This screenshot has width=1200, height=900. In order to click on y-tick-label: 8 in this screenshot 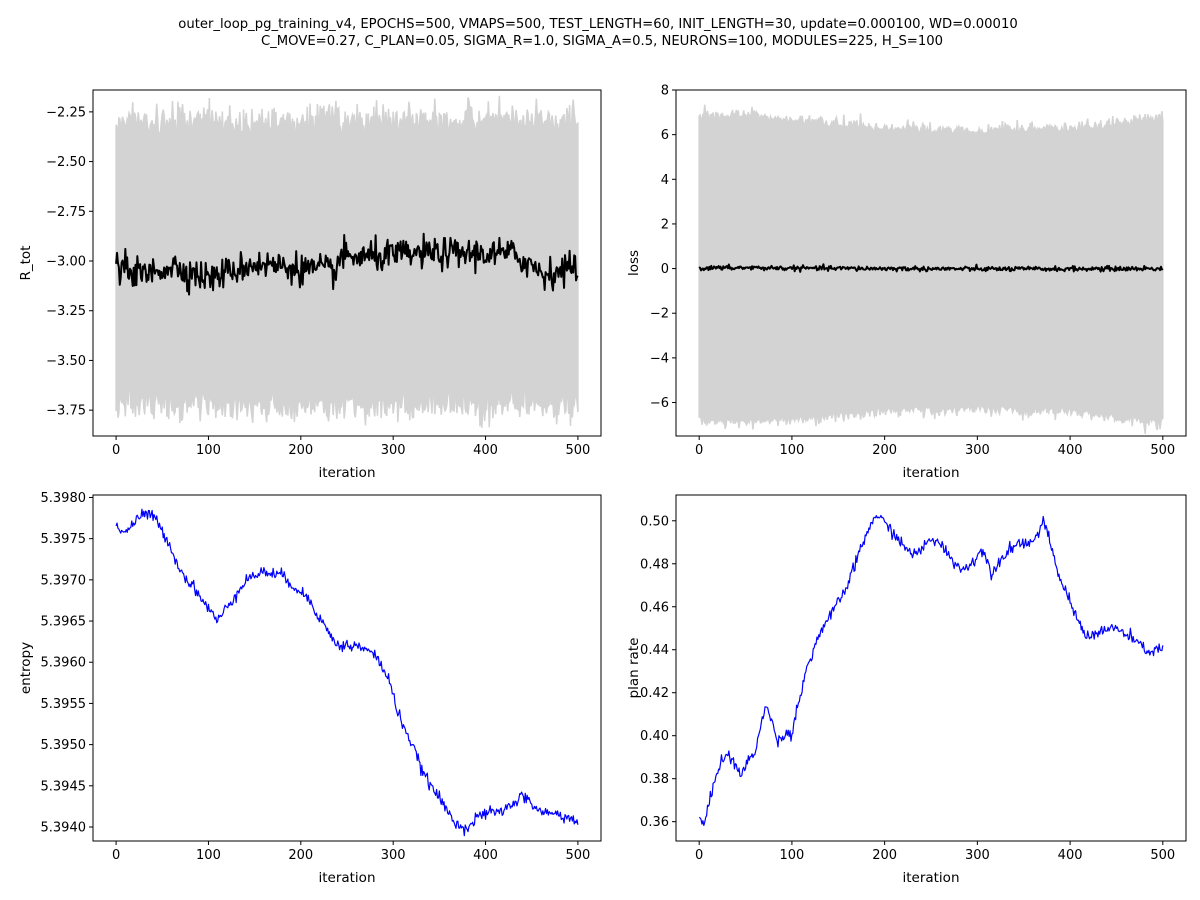, I will do `click(665, 91)`.